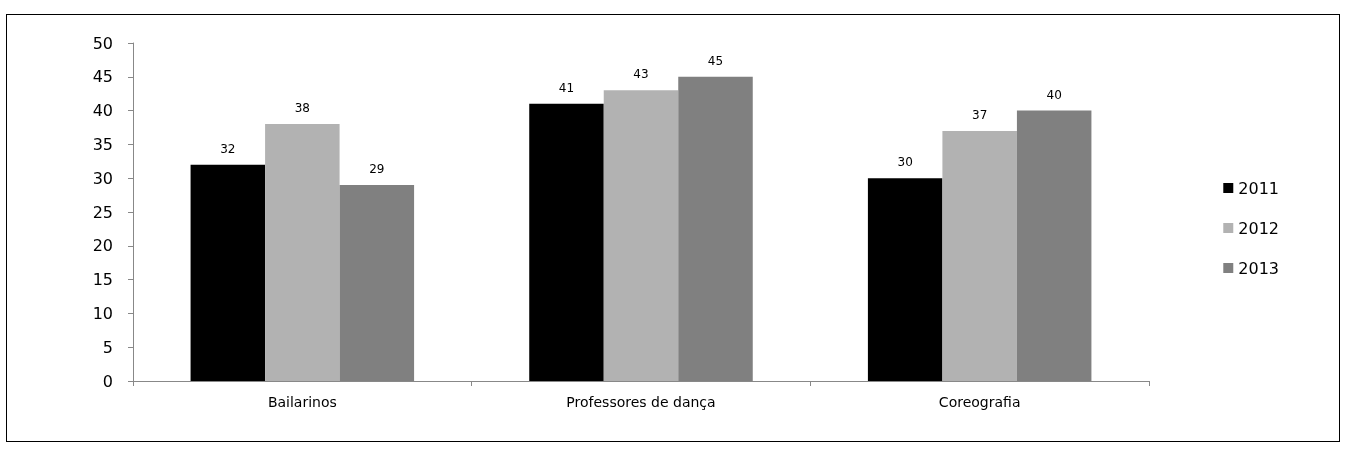  What do you see at coordinates (980, 114) in the screenshot?
I see `data-label: 37` at bounding box center [980, 114].